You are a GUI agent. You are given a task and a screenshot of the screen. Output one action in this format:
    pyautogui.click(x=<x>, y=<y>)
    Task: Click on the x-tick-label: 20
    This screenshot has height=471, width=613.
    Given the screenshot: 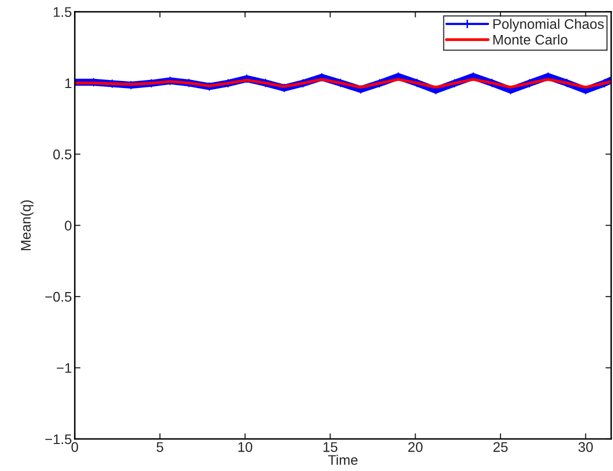 What is the action you would take?
    pyautogui.click(x=415, y=447)
    